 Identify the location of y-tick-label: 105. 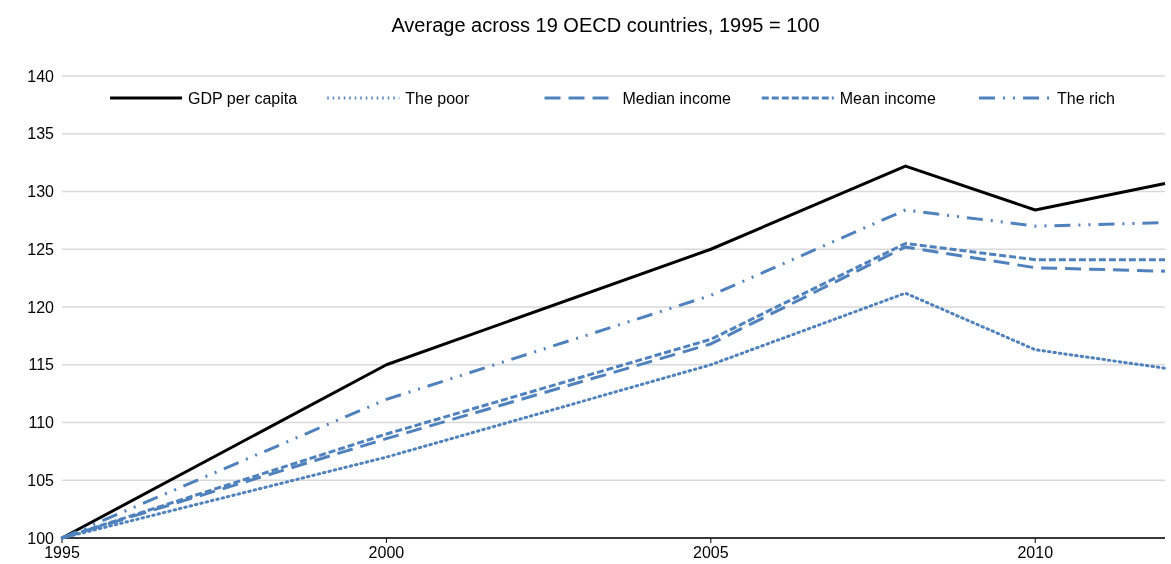
(41, 480).